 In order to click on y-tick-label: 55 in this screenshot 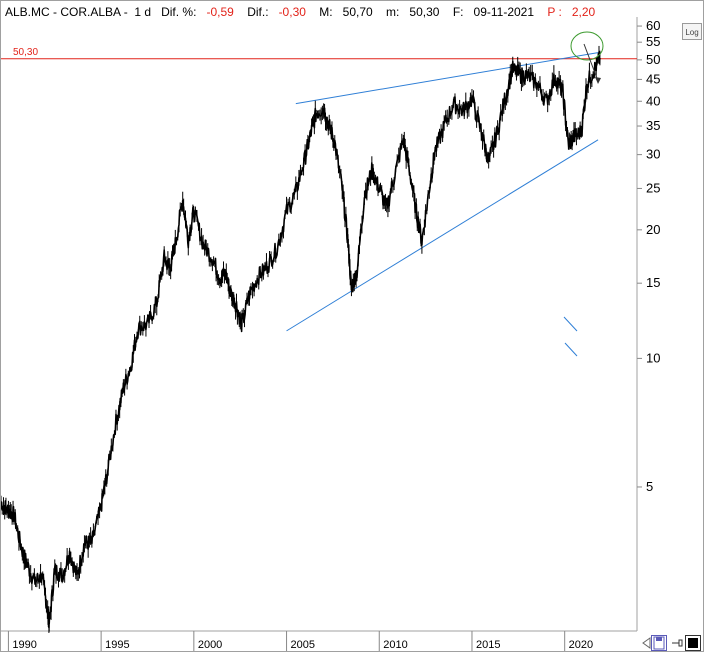, I will do `click(653, 41)`.